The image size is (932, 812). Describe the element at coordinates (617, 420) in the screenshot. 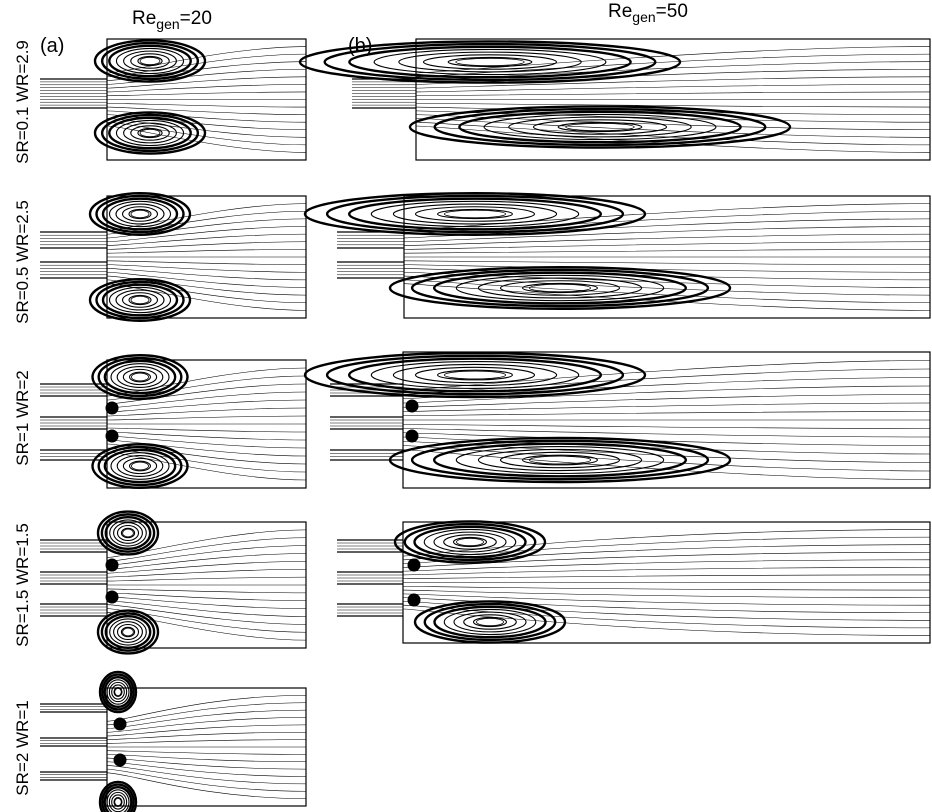

I see `panel-b-sr1` at that location.